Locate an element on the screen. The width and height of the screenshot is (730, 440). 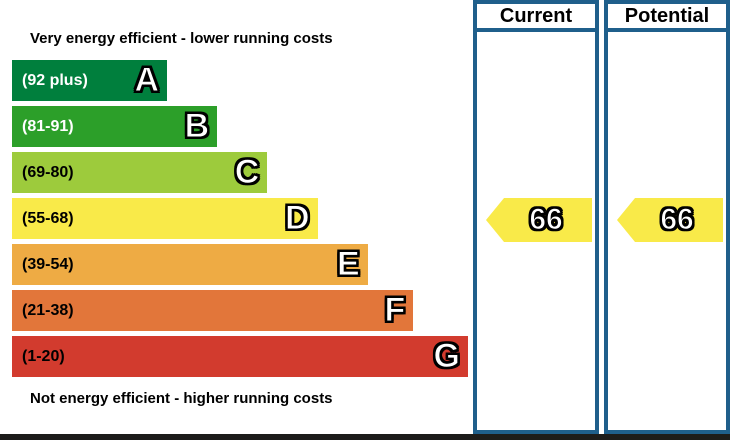
band-range-label: (21-38) is located at coordinates (48, 310).